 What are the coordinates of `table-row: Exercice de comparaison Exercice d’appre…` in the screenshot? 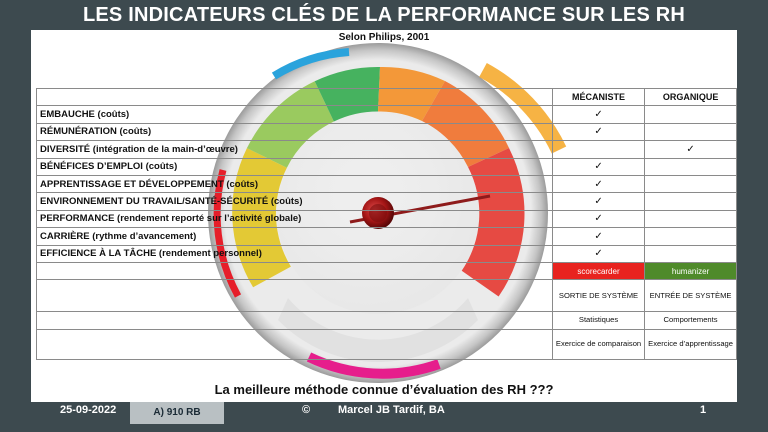 It's located at (386, 344).